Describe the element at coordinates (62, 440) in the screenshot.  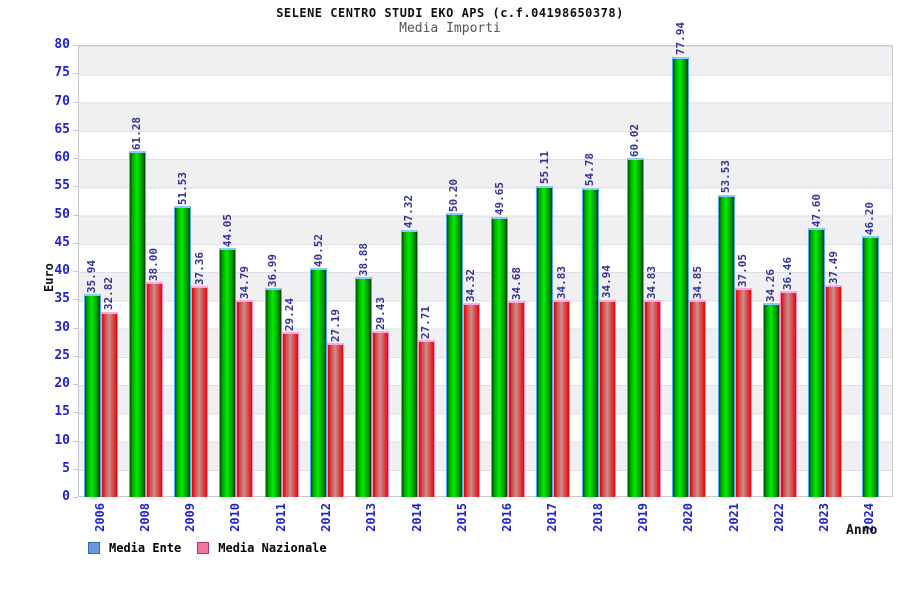
I see `y-tick-label-10: 10` at that location.